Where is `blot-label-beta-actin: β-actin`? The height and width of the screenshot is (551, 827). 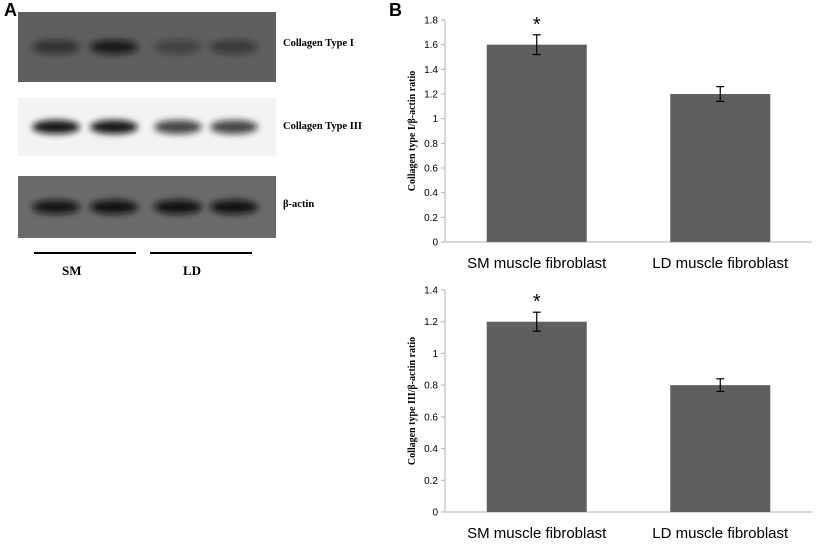
blot-label-beta-actin: β-actin is located at coordinates (299, 204).